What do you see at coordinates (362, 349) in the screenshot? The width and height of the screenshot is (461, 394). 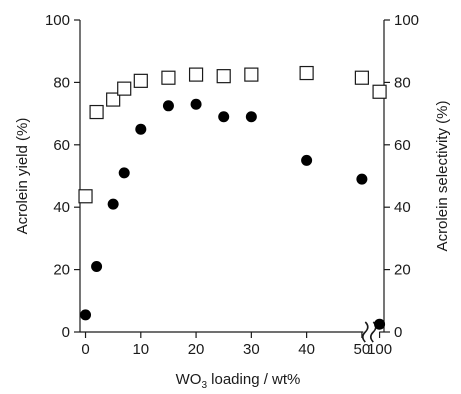 I see `x-tick-label: 50` at bounding box center [362, 349].